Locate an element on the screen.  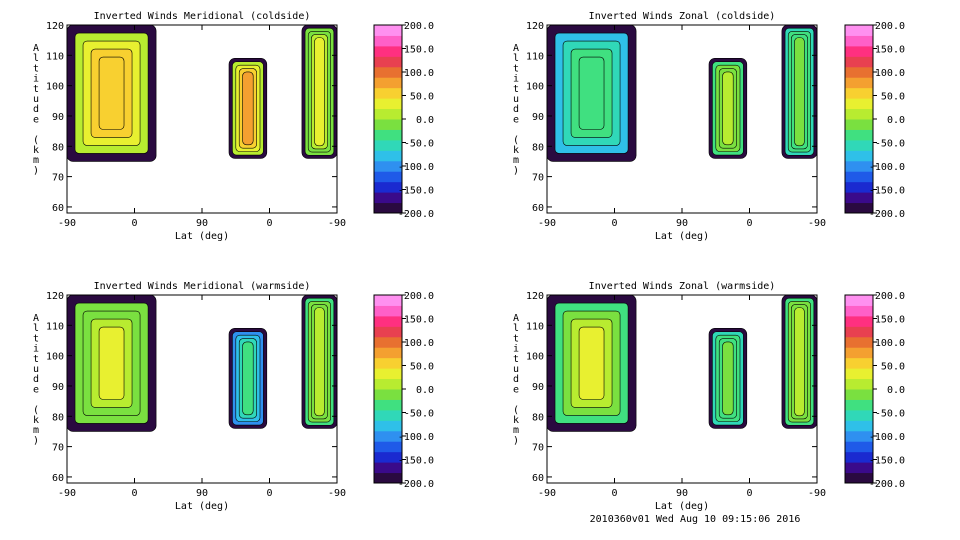
y-tick-label: 80 is located at coordinates (538, 417).